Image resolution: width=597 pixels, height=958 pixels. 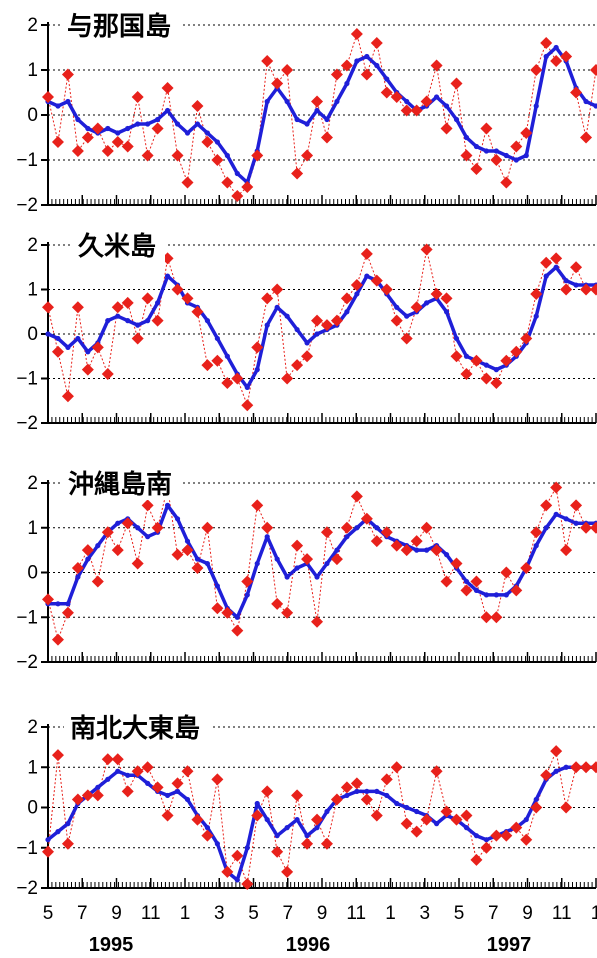 What do you see at coordinates (32, 245) in the screenshot?
I see `y-tick-label: 2` at bounding box center [32, 245].